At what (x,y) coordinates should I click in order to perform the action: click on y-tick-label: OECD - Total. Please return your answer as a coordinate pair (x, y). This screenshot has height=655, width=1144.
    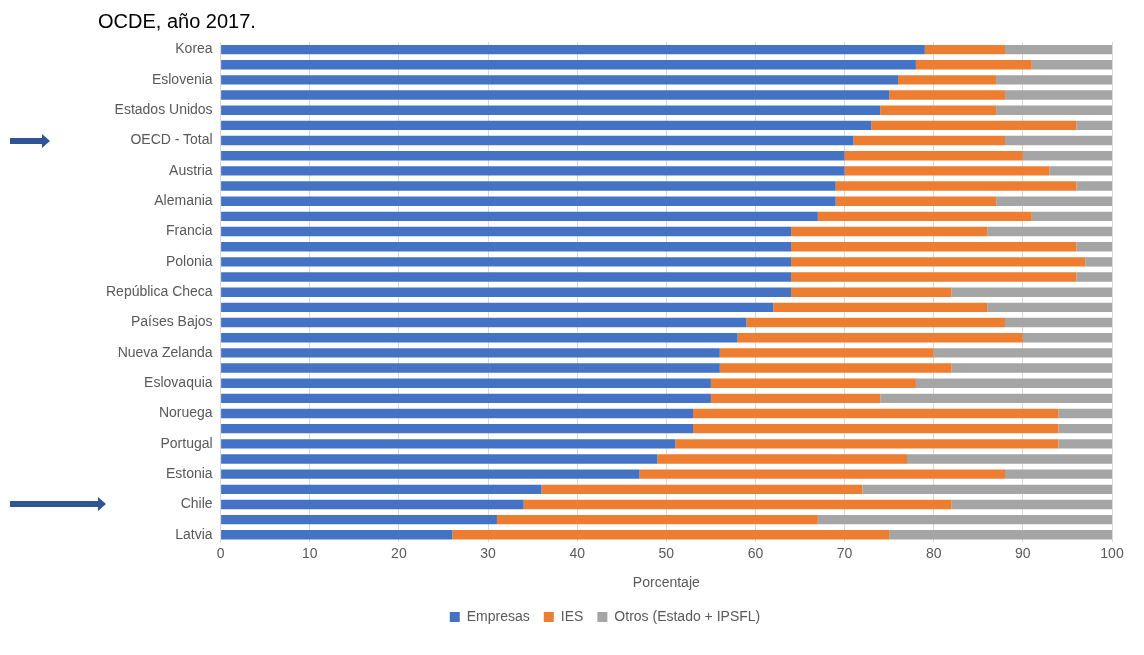
    Looking at the image, I should click on (171, 139).